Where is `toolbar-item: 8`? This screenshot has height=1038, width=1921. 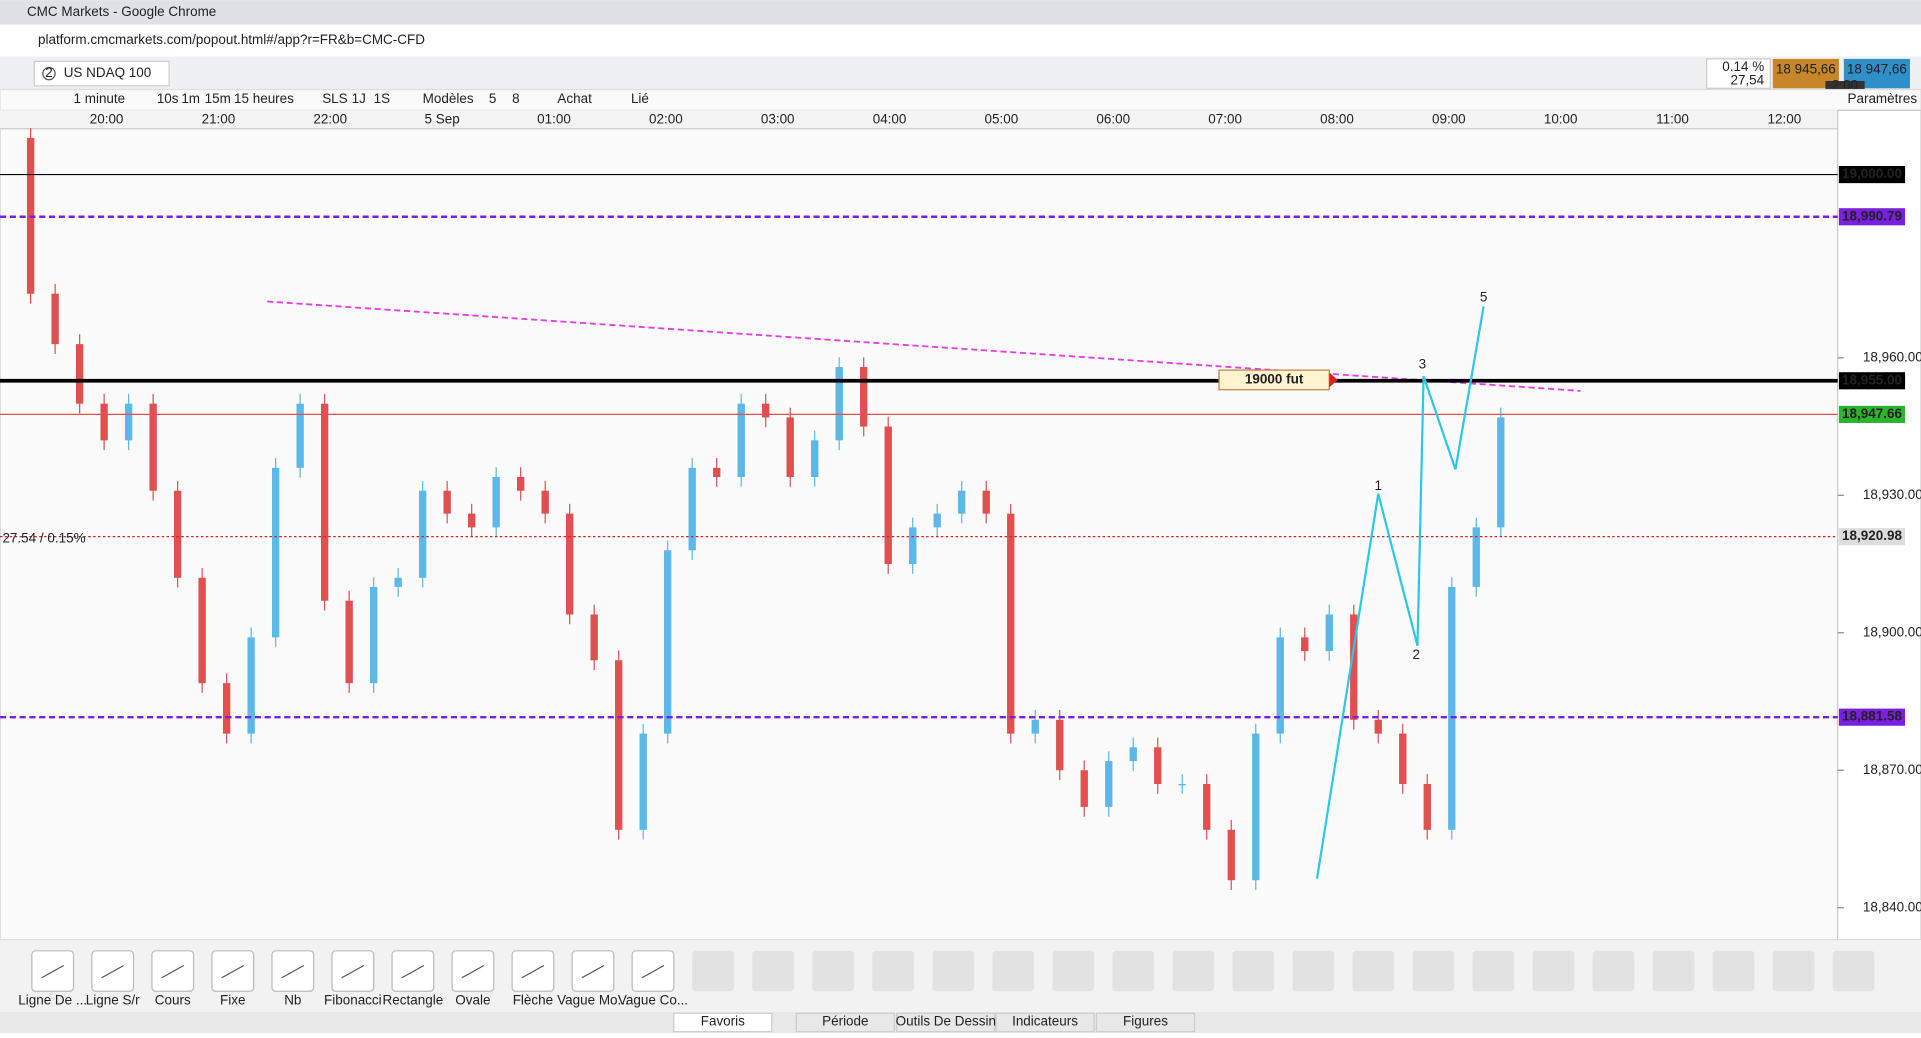 toolbar-item: 8 is located at coordinates (516, 98).